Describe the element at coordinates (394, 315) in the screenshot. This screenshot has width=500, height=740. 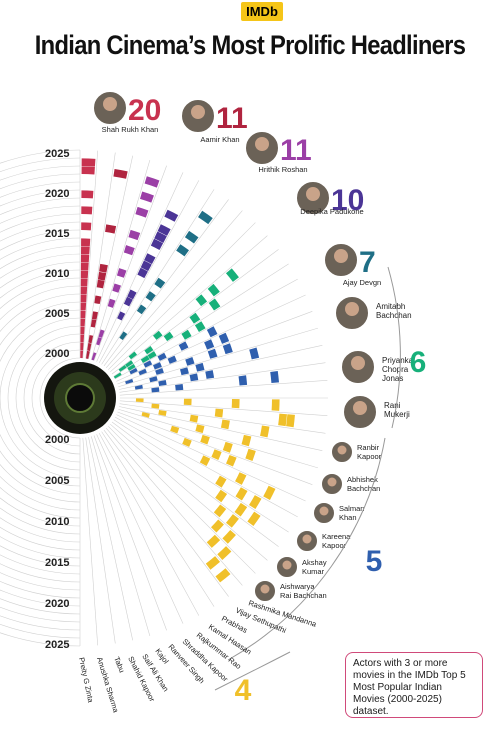
I see `actor-name: Bachchan` at that location.